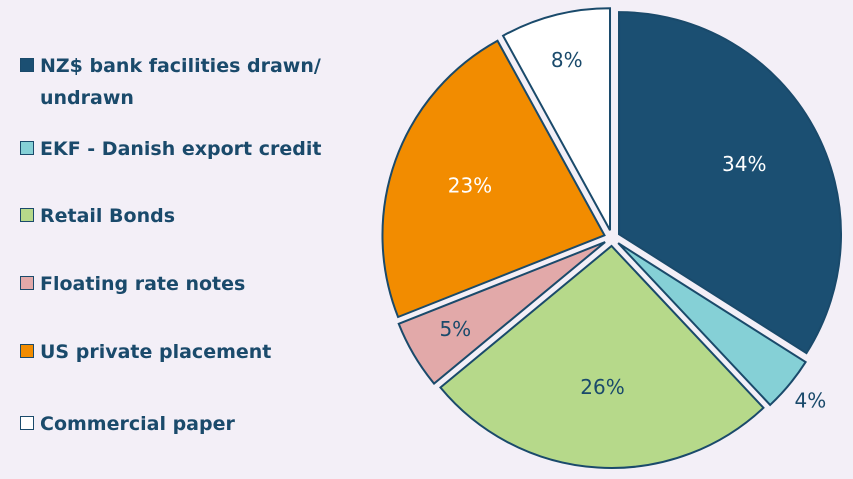 The image size is (853, 479). What do you see at coordinates (180, 82) in the screenshot?
I see `legend-label: NZ$ bank facilities drawn/ undrawn` at bounding box center [180, 82].